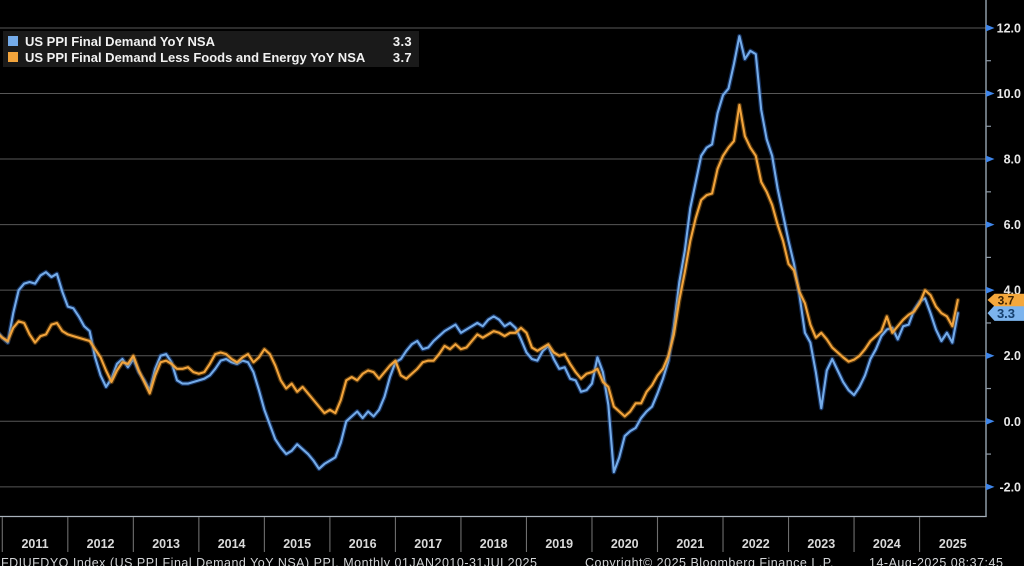  Describe the element at coordinates (402, 57) in the screenshot. I see `series2-last-value: 3.7` at that location.